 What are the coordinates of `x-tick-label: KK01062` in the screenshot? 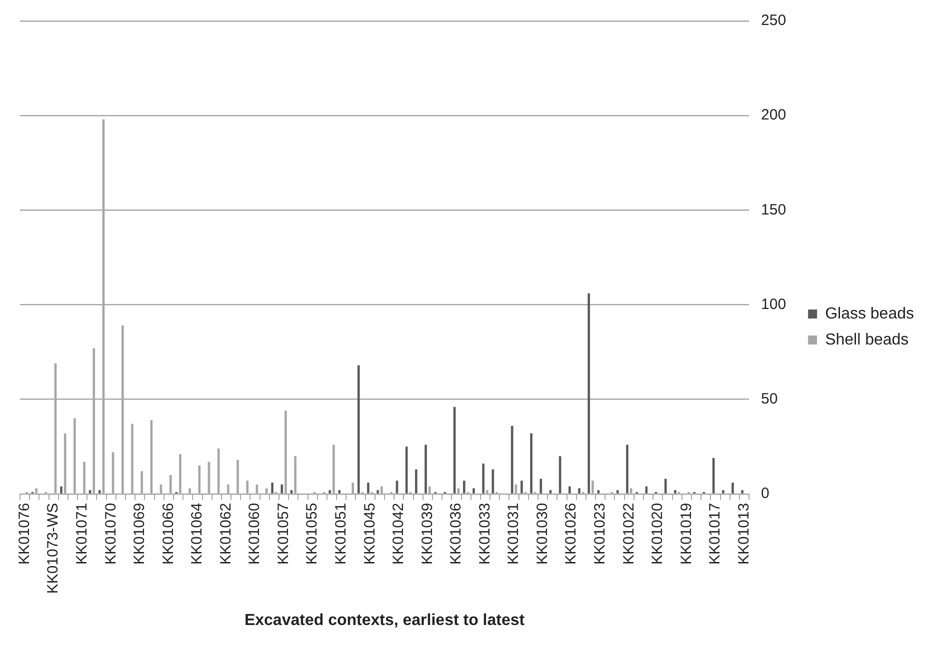 It's located at (225, 533).